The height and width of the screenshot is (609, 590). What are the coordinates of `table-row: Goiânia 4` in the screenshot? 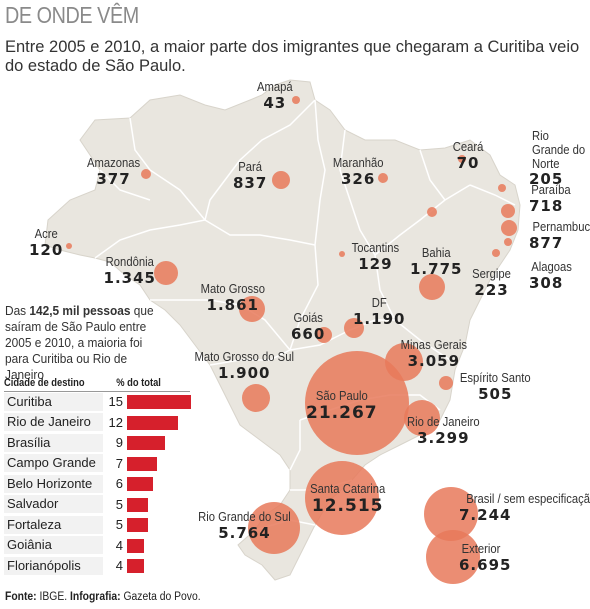 It's located at (97, 546).